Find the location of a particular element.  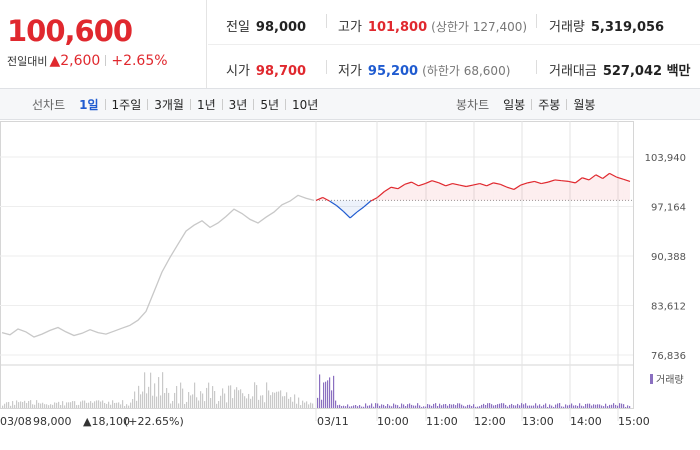

tab-3m: 3개월 is located at coordinates (169, 104).